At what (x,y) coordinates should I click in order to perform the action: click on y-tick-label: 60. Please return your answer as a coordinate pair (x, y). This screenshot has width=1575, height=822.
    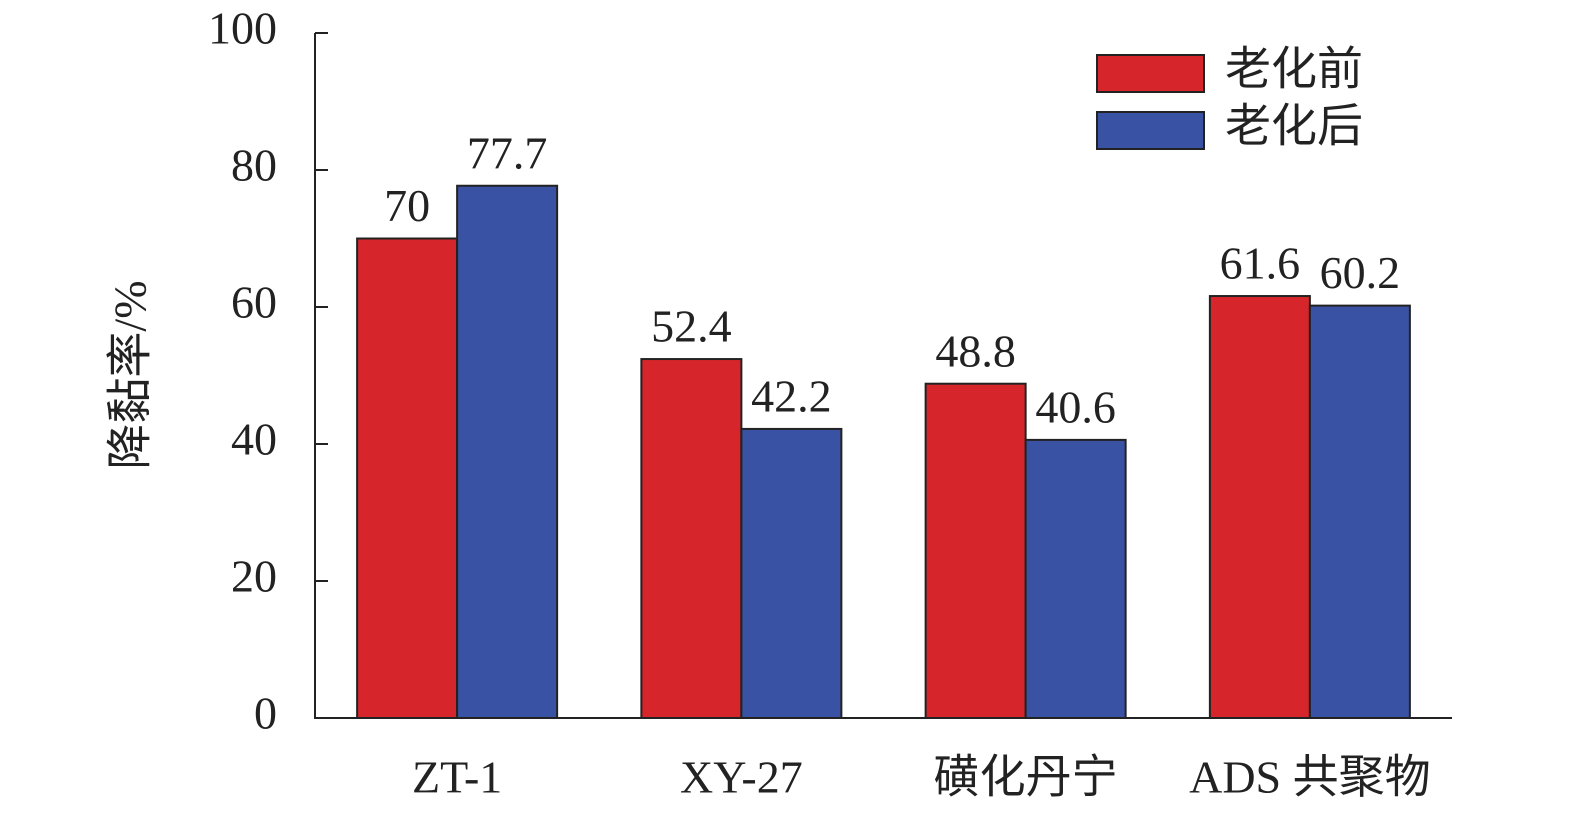
    Looking at the image, I should click on (254, 302).